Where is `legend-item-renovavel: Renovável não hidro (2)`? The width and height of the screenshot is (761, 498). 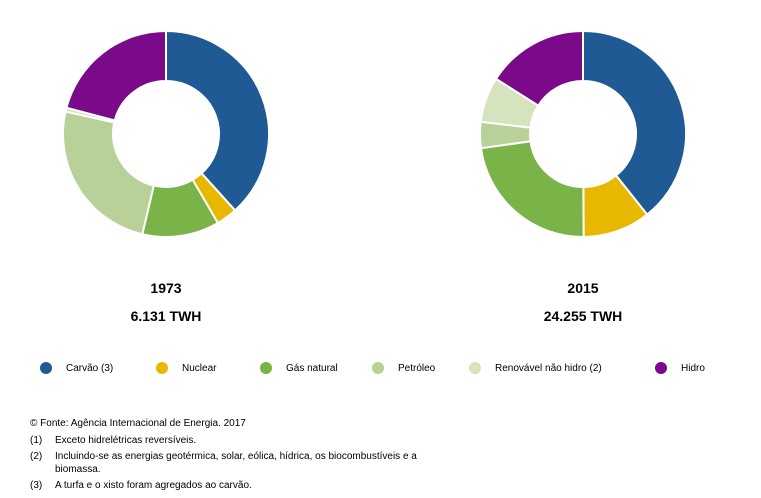 legend-item-renovavel: Renovável não hidro (2) is located at coordinates (535, 368).